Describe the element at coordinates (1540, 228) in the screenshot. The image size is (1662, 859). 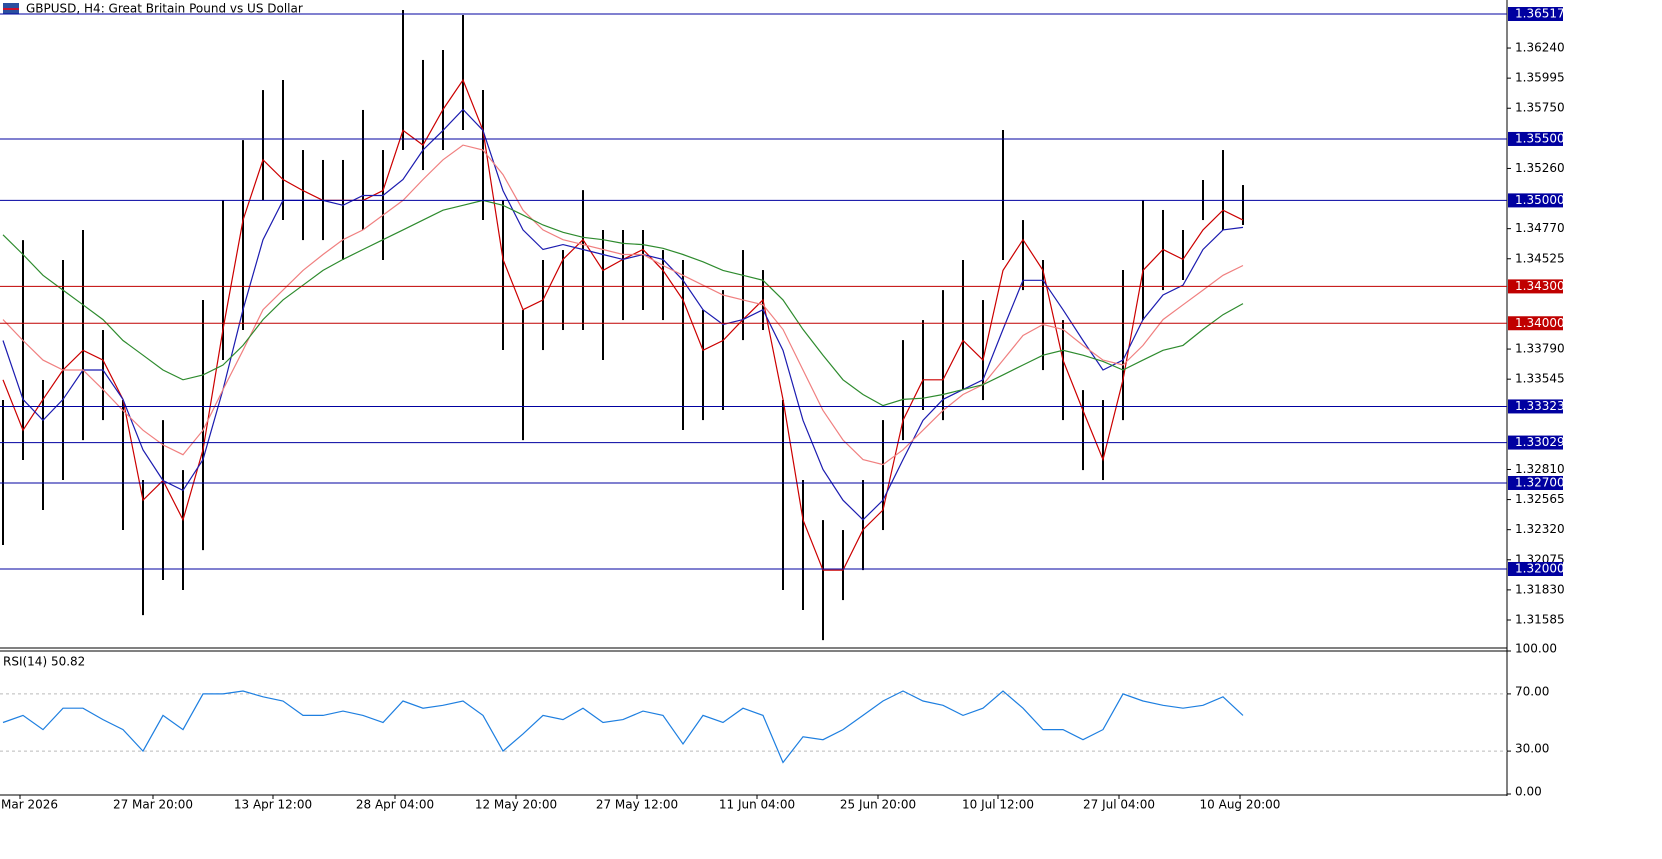
I see `y-tick-label: 1.34770` at that location.